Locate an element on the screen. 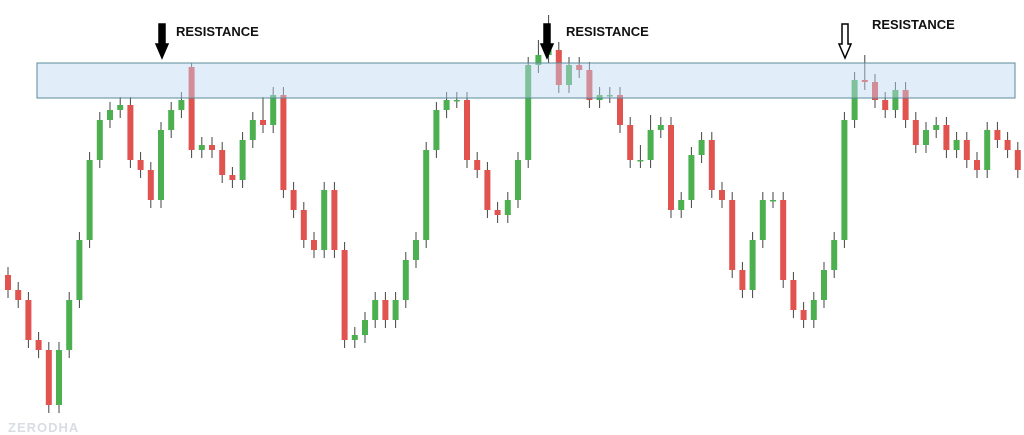  watermark: ZERODHA is located at coordinates (43, 427).